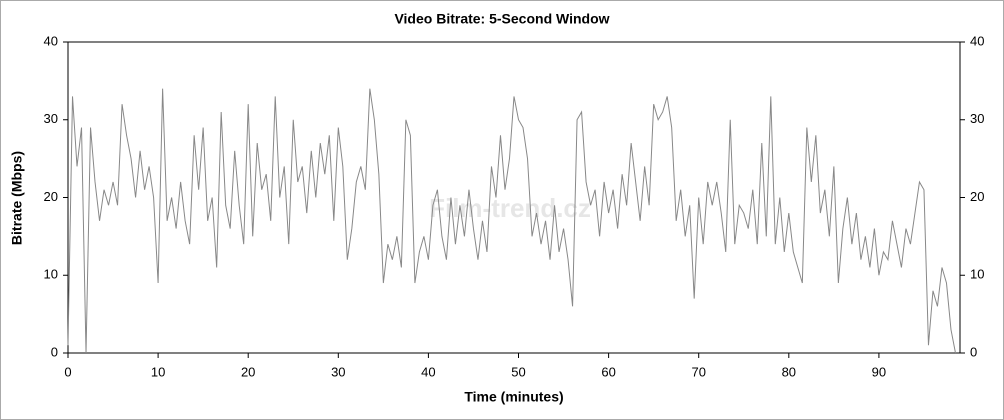 The width and height of the screenshot is (1004, 420). What do you see at coordinates (973, 351) in the screenshot?
I see `y2-tick-label: 0` at bounding box center [973, 351].